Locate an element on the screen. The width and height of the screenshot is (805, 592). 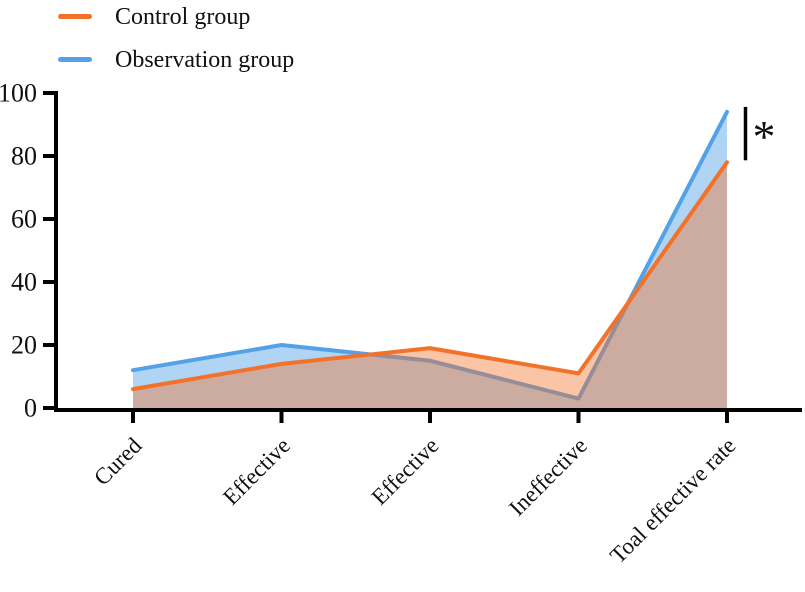
y-tick-label: 40 is located at coordinates (24, 282).